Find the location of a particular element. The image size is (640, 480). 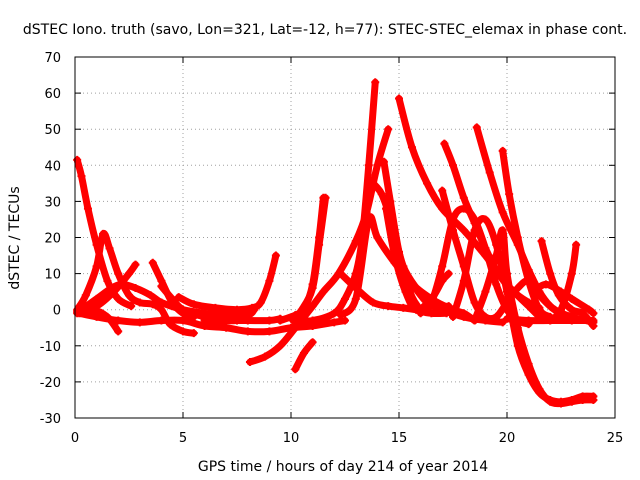

y-tick-label: -20 is located at coordinates (50, 383).